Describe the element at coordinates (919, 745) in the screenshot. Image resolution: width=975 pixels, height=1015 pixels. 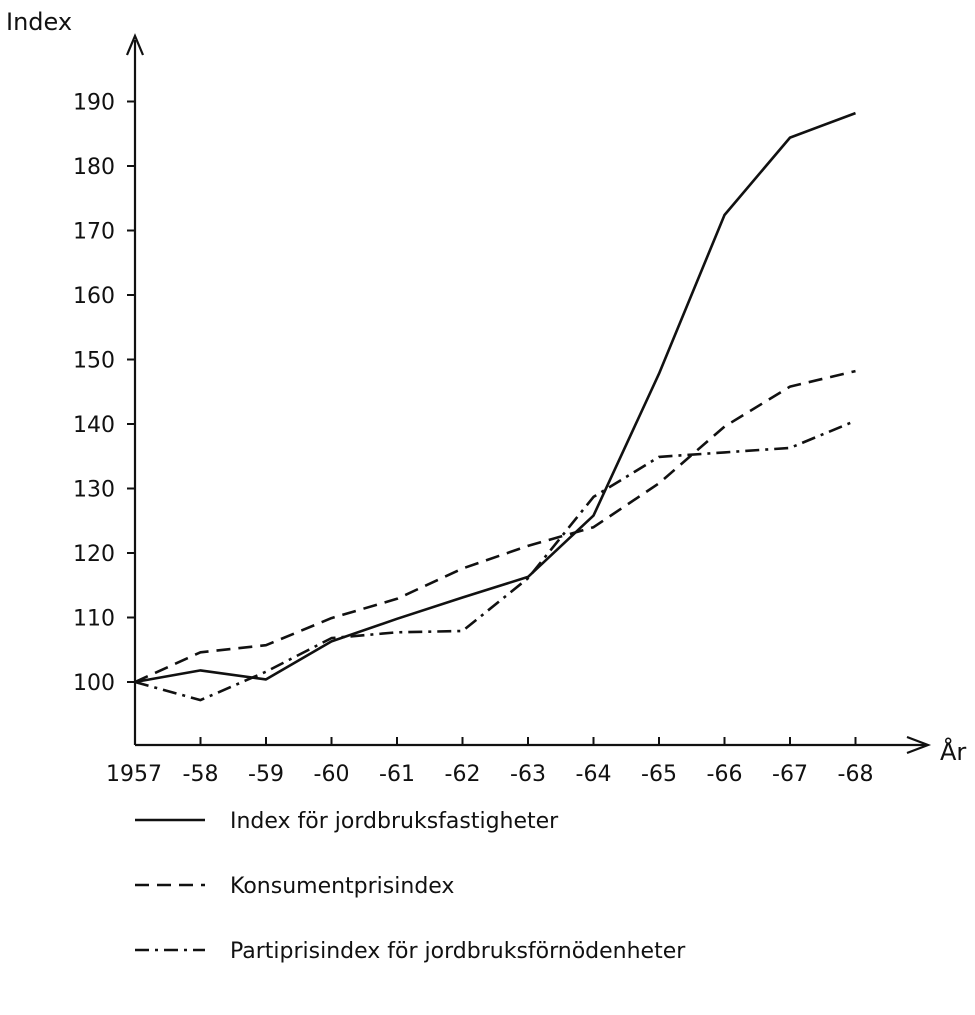
I see `x-axis-arrow` at that location.